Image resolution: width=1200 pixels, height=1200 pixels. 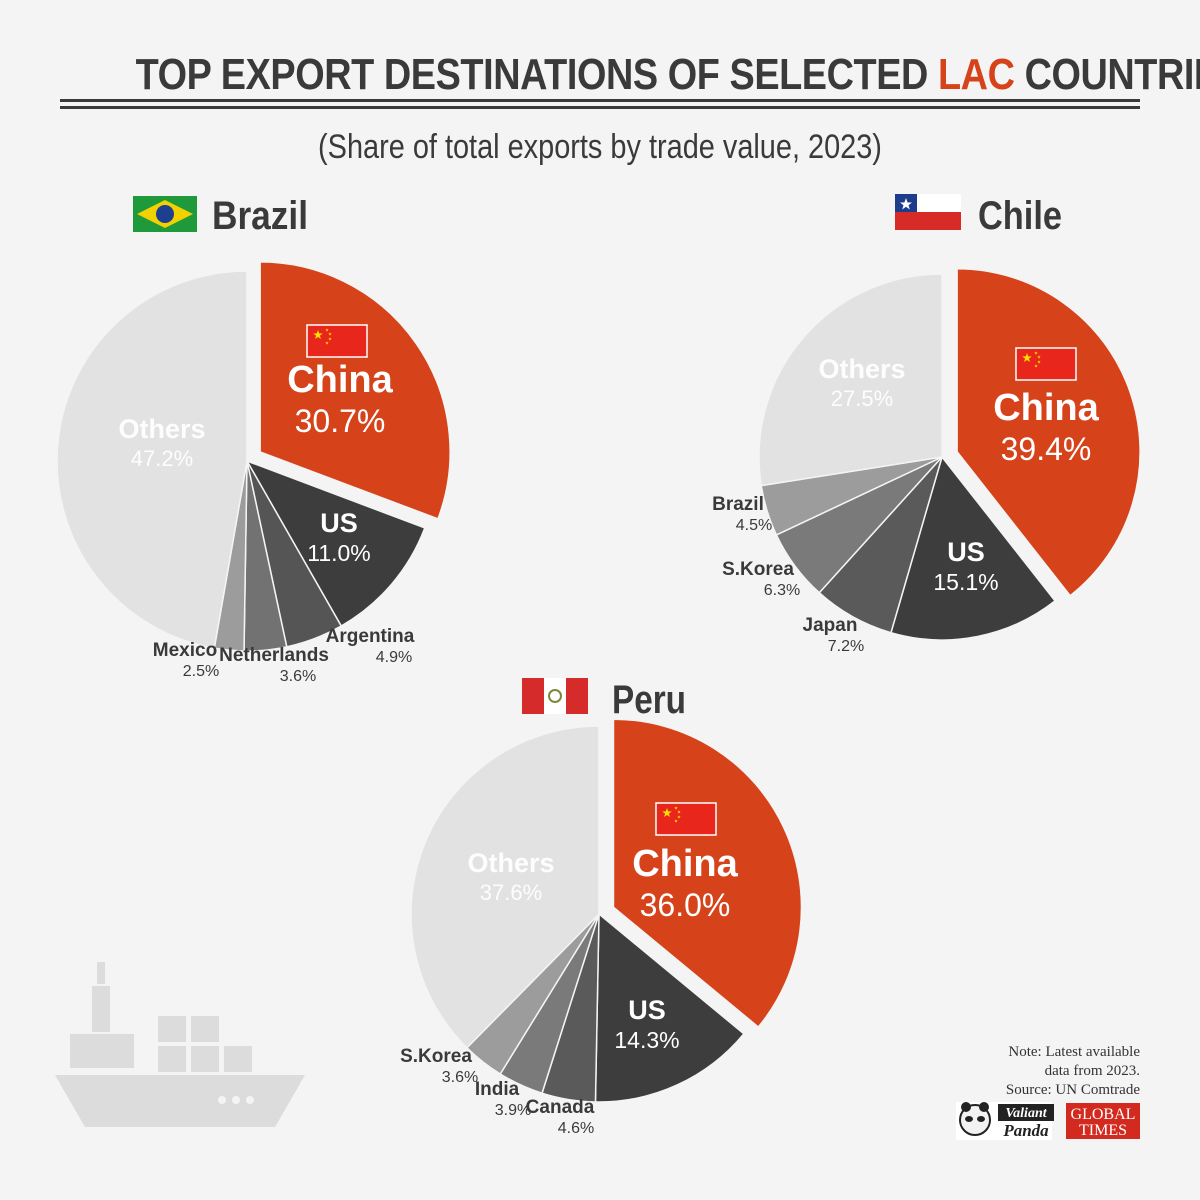 I want to click on chile-us-label: US, so click(x=966, y=552).